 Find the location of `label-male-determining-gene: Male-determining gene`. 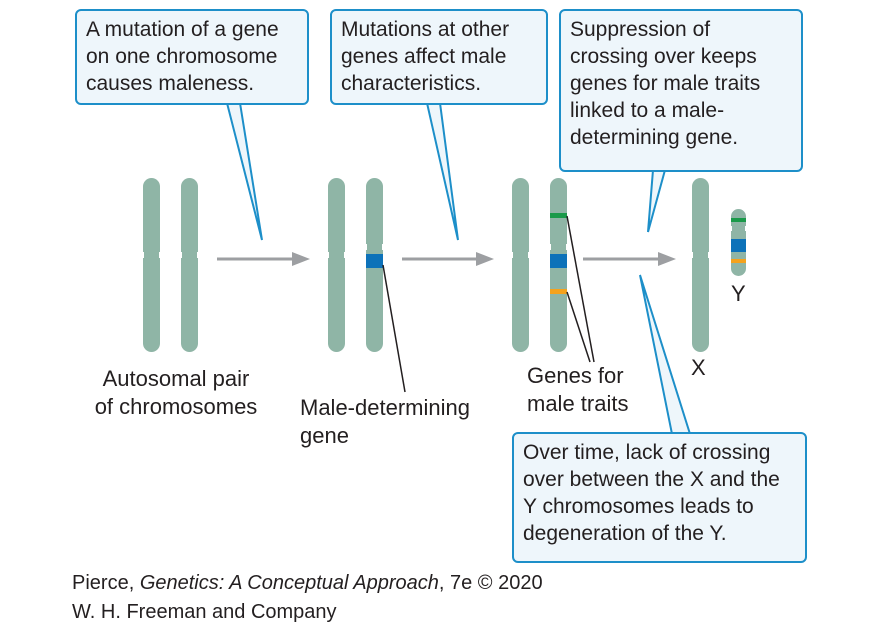

label-male-determining-gene: Male-determining gene is located at coordinates (385, 422).